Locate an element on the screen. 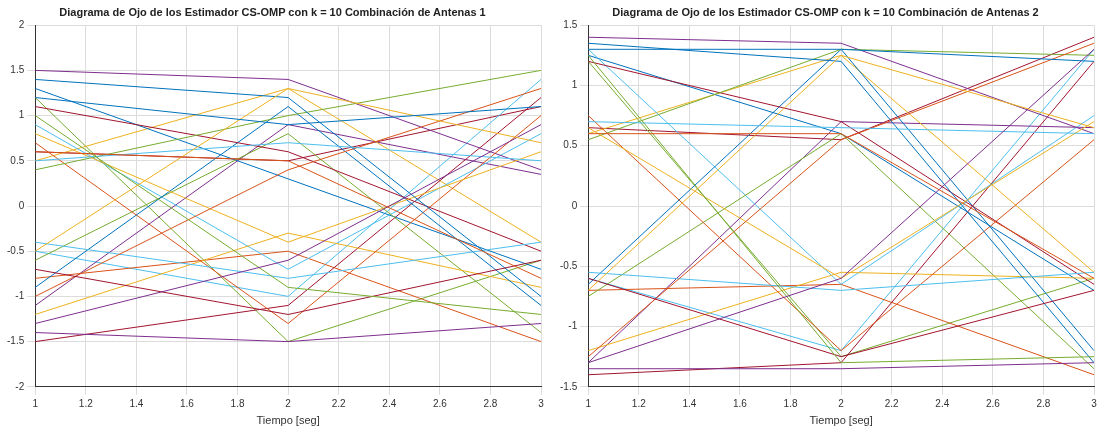 The width and height of the screenshot is (1107, 430). y-tick-label: -2 is located at coordinates (20, 386).